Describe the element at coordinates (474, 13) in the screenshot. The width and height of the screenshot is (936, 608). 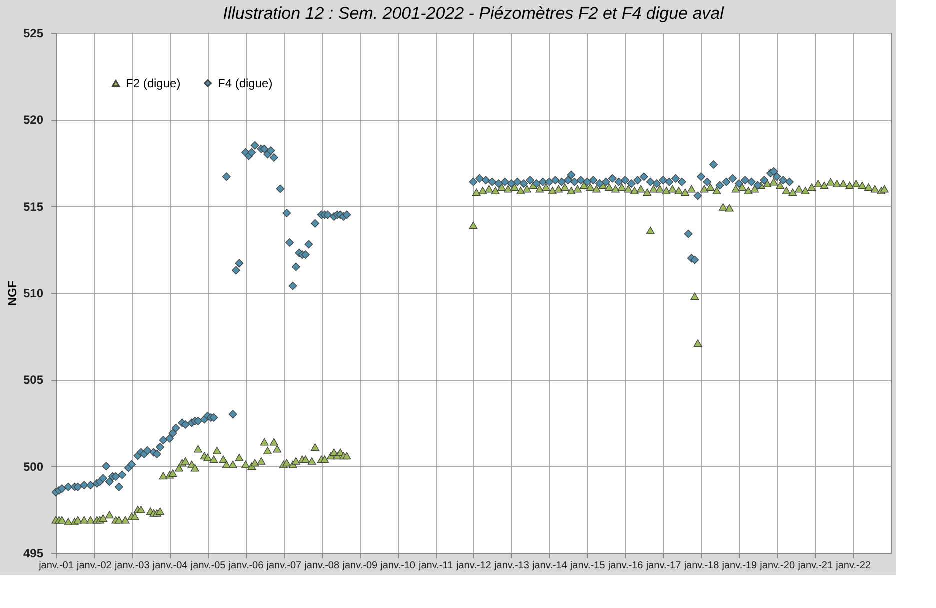
I see `chart-title: Illustration 12 : Sem. 2001-2022 - Piézomètres F2 et F4 digue aval` at that location.